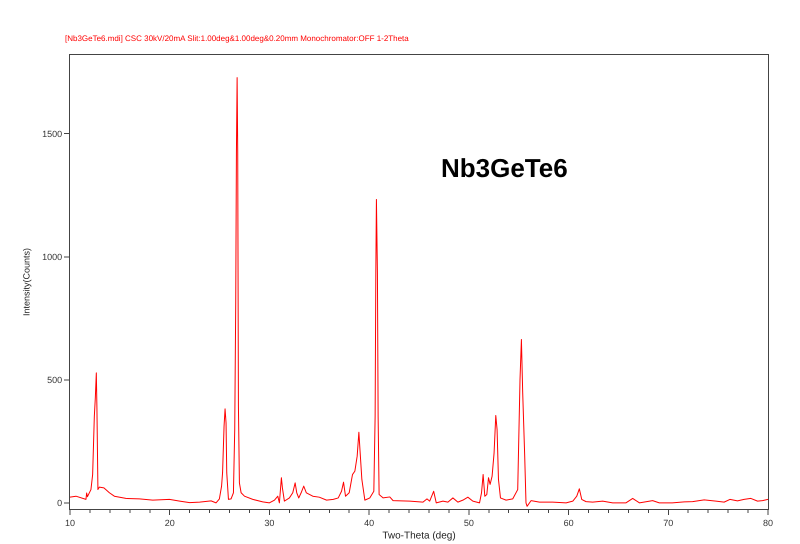 This screenshot has width=800, height=544. What do you see at coordinates (70, 523) in the screenshot?
I see `x-tick-label: 10` at bounding box center [70, 523].